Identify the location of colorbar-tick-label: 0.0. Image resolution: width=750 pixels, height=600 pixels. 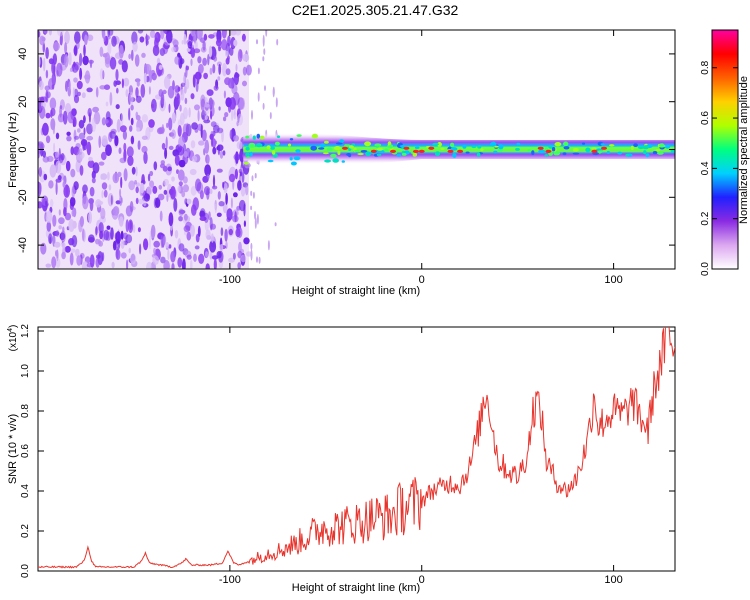
(705, 269).